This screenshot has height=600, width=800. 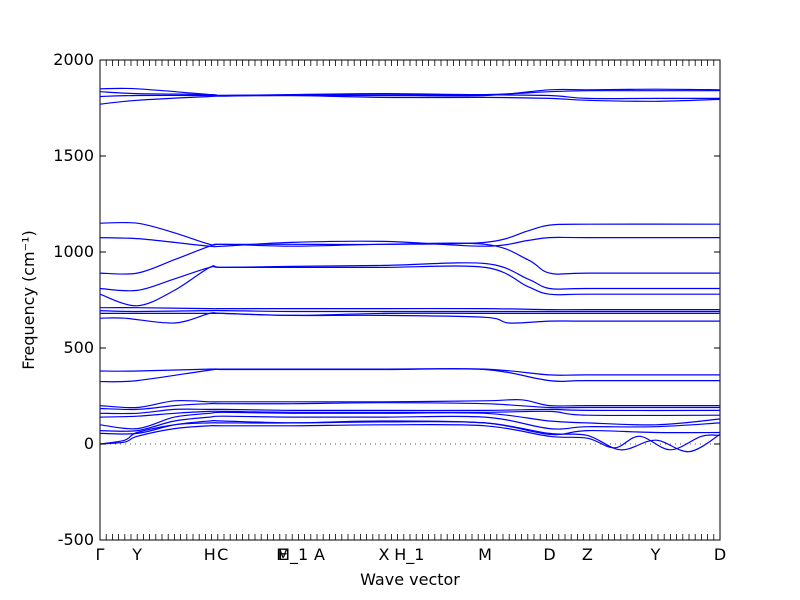 What do you see at coordinates (485, 554) in the screenshot?
I see `x-tick-label: M` at bounding box center [485, 554].